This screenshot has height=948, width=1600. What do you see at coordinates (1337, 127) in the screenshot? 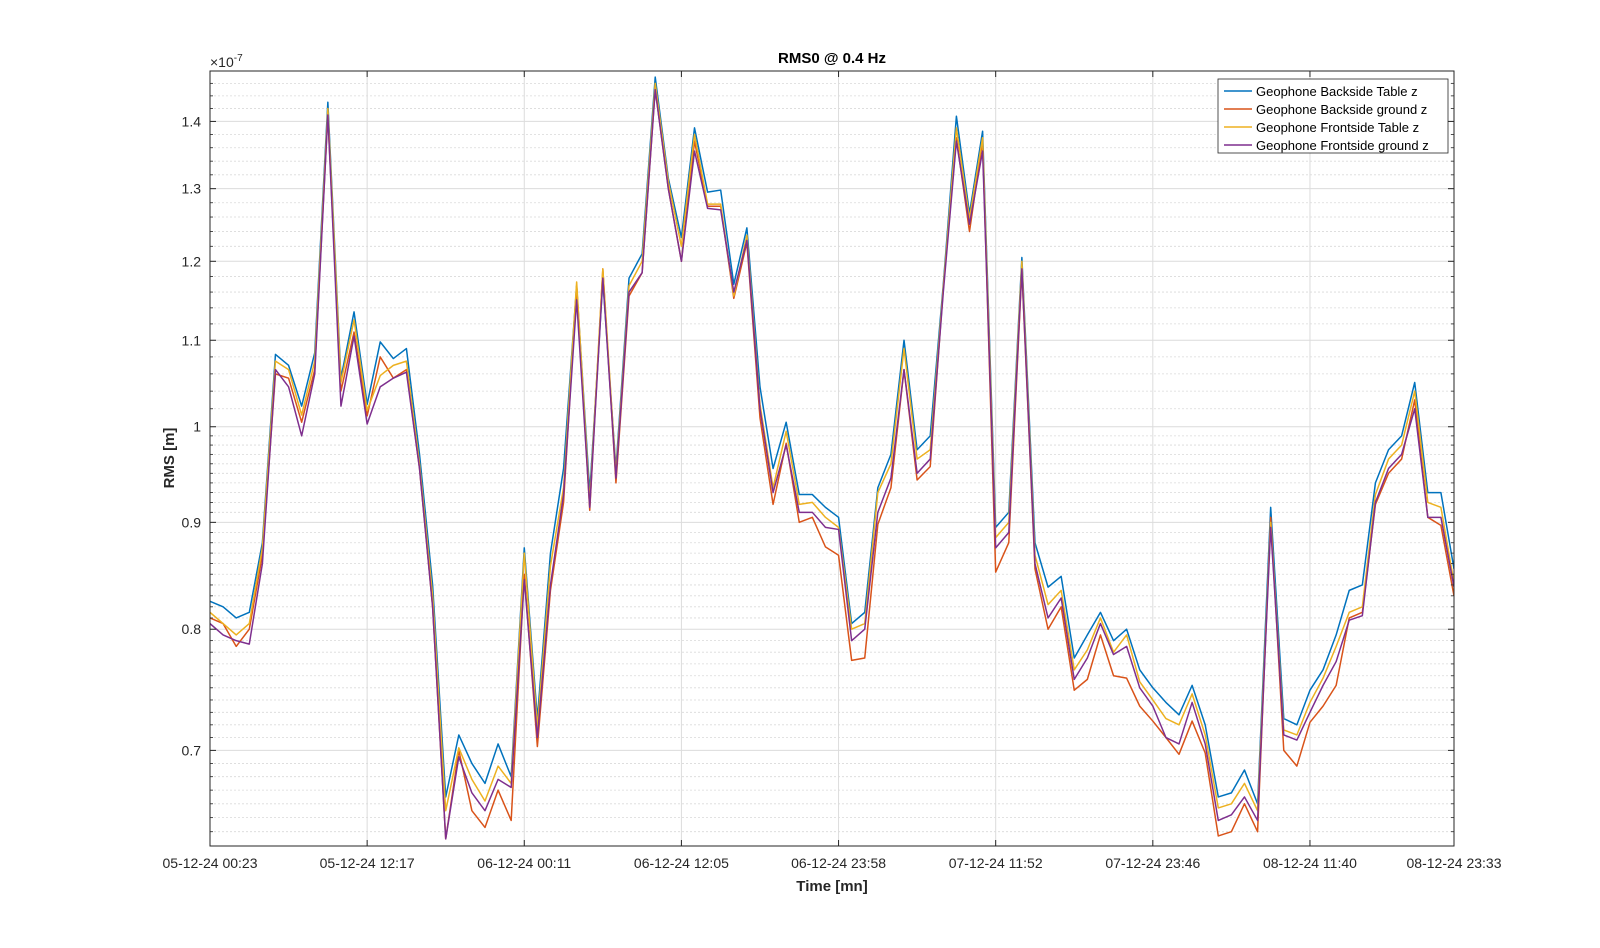
I see `legend-label: Geophone Frontside Table z` at bounding box center [1337, 127].